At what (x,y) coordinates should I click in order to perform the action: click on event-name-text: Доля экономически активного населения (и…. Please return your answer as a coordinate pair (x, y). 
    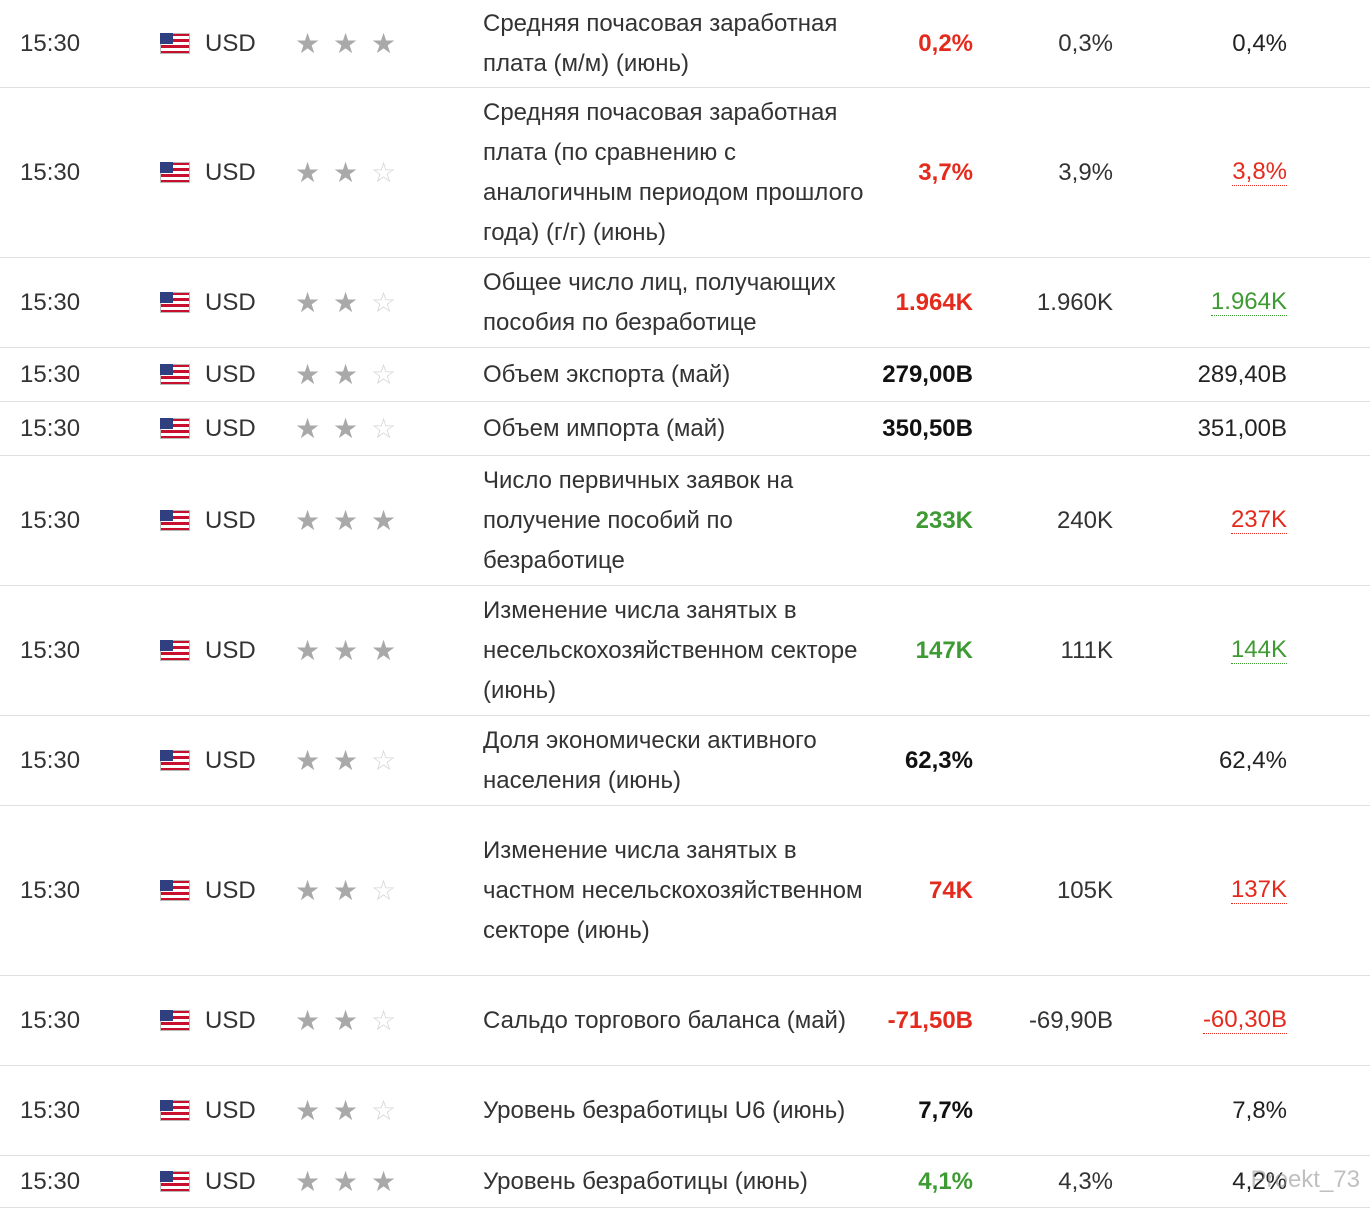
    Looking at the image, I should click on (650, 760).